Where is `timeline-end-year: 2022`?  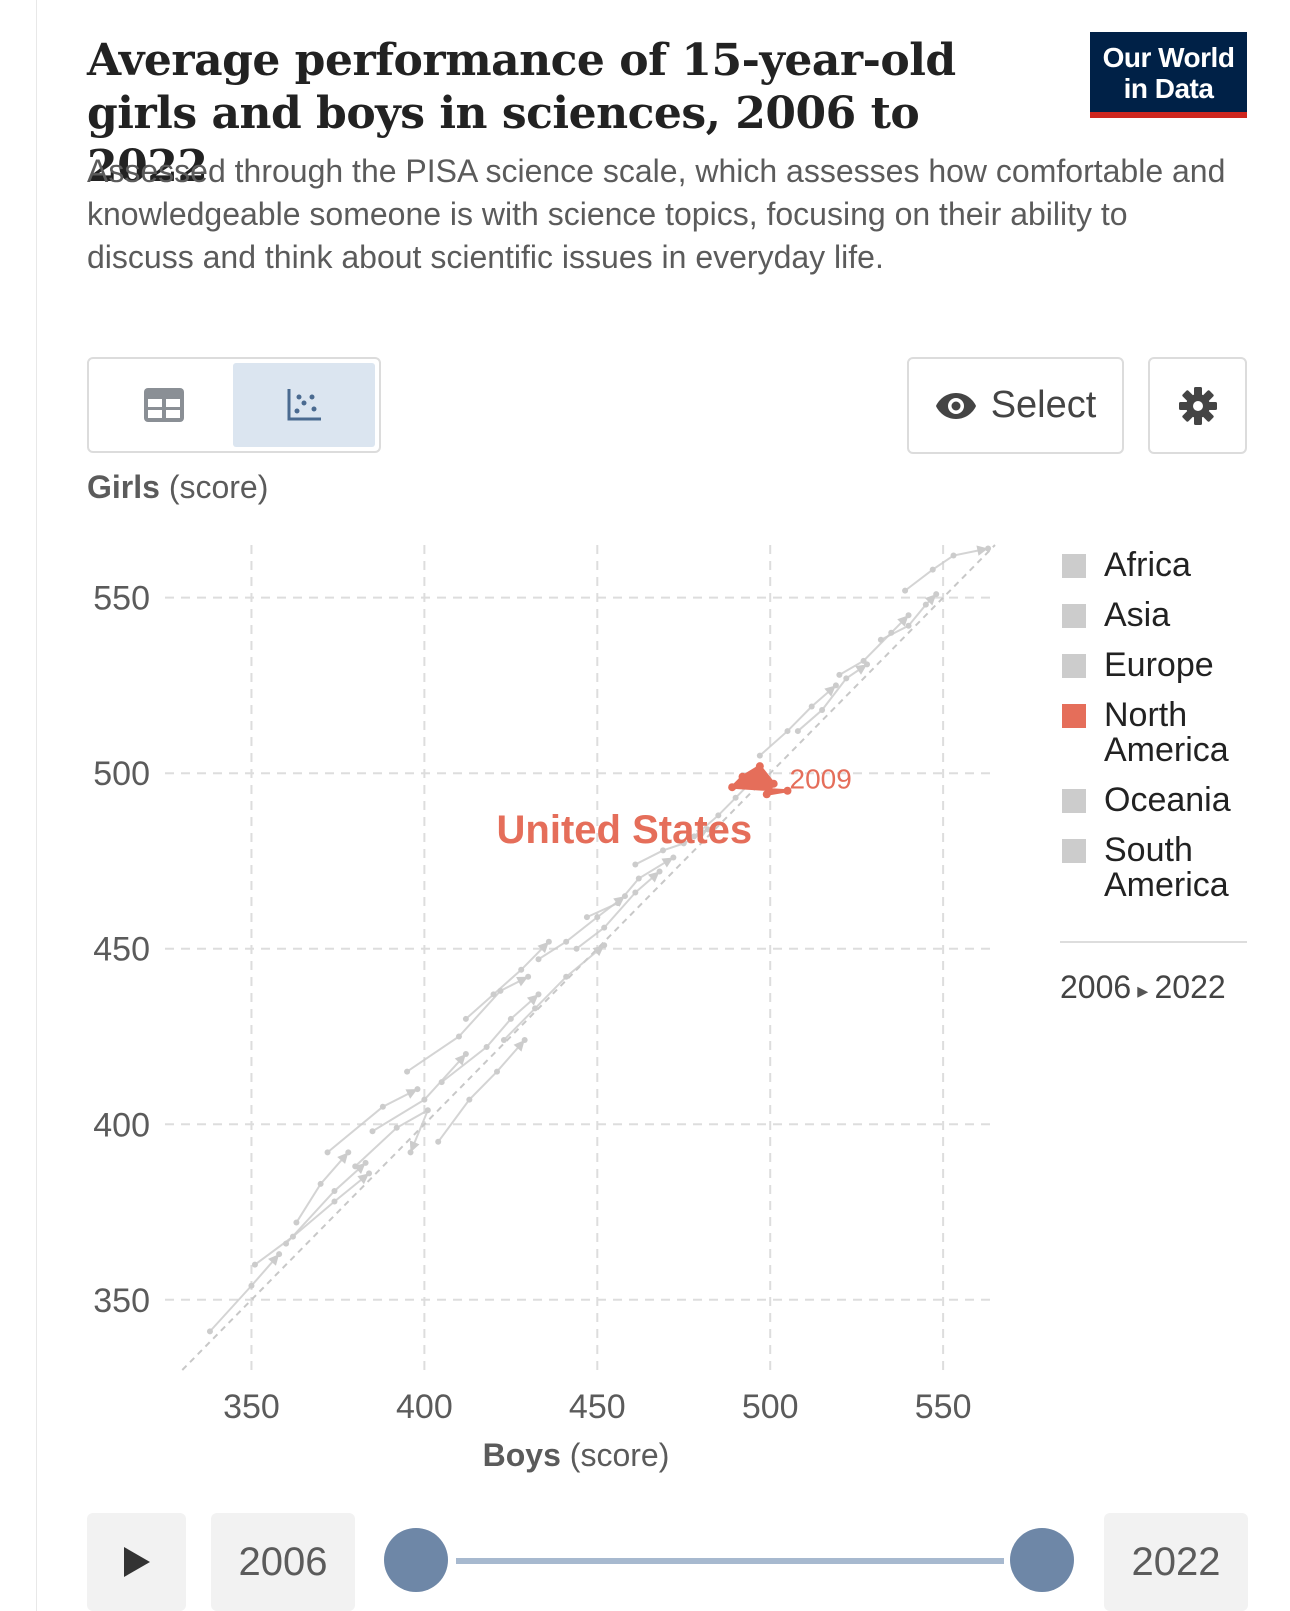
timeline-end-year: 2022 is located at coordinates (1176, 1562).